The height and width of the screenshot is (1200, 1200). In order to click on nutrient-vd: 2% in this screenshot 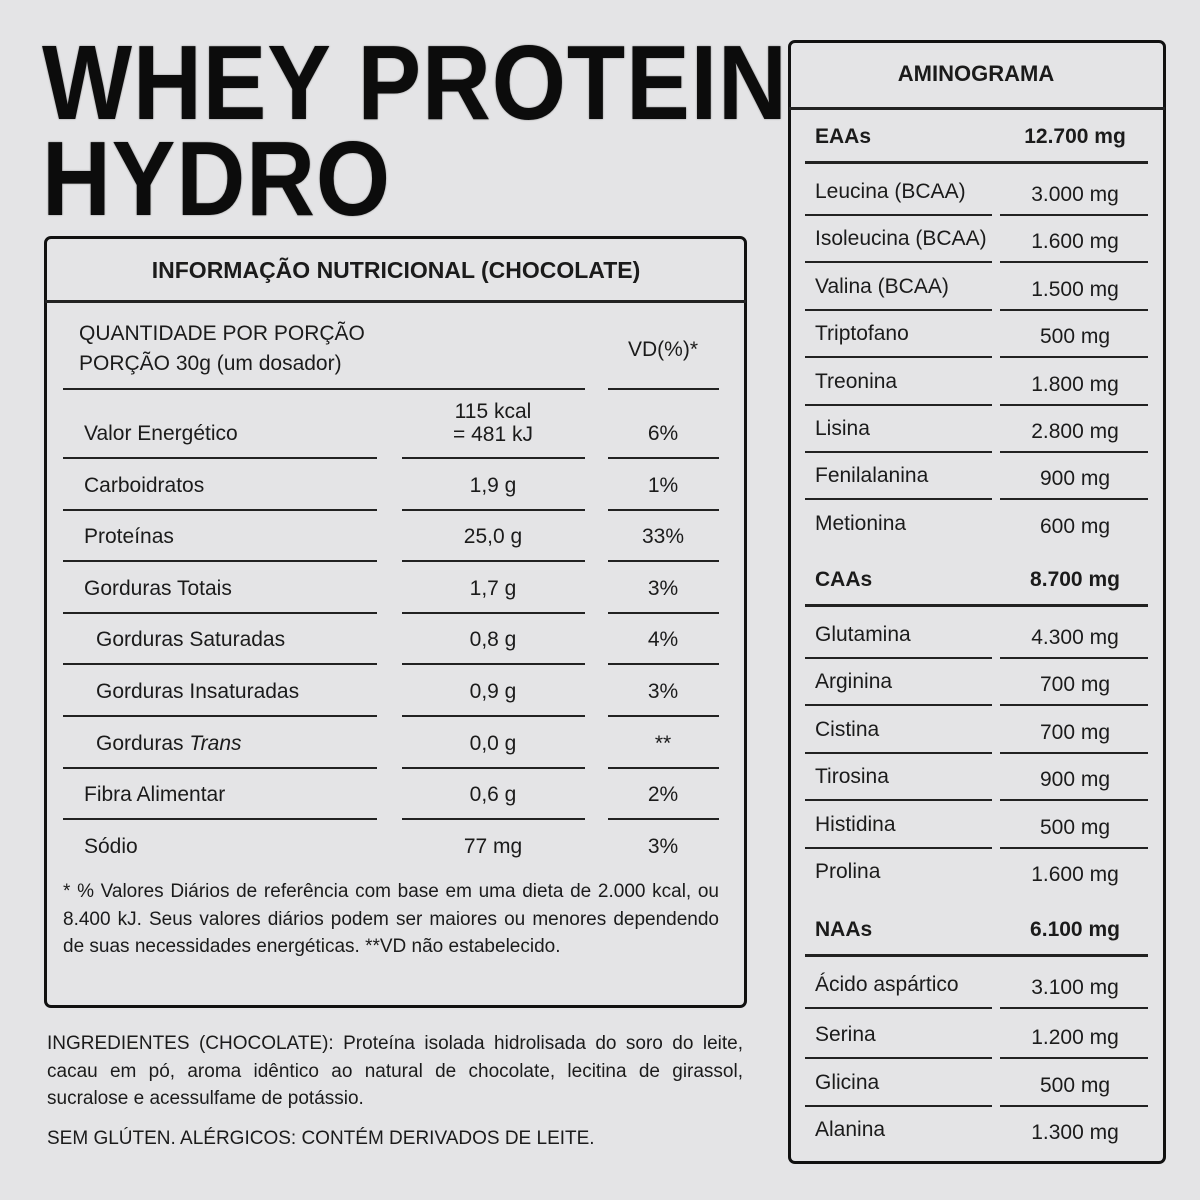, I will do `click(663, 795)`.